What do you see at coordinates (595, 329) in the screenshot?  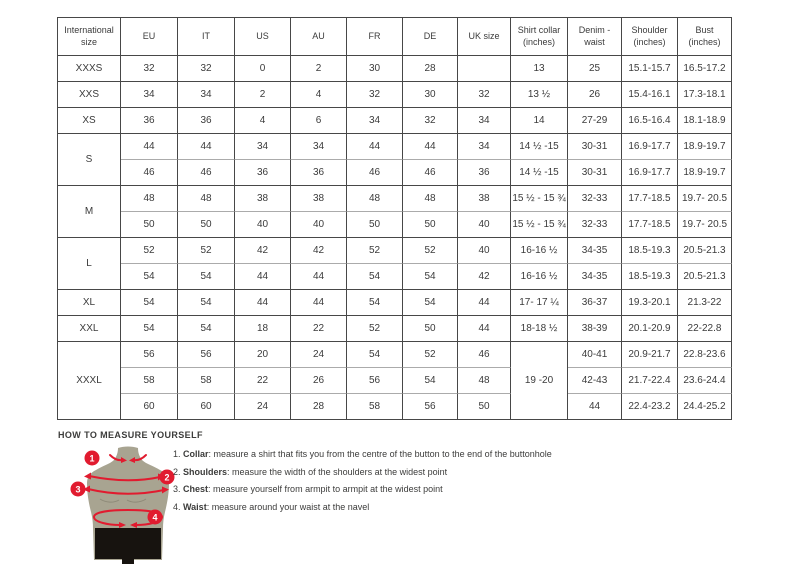 I see `cell-denim: 38-39` at bounding box center [595, 329].